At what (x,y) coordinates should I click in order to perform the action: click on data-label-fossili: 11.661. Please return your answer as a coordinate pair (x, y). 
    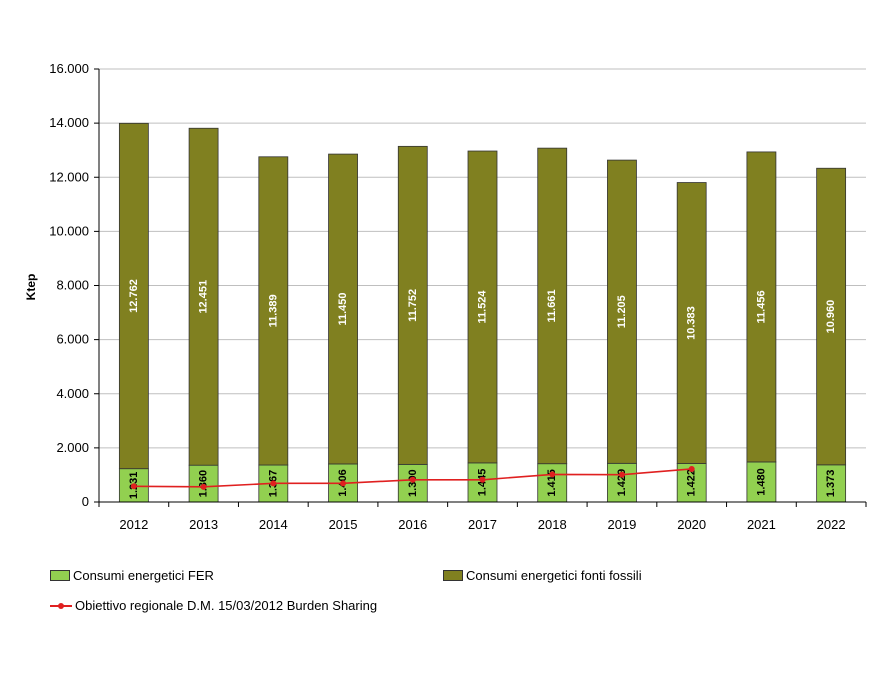
    Looking at the image, I should click on (552, 305).